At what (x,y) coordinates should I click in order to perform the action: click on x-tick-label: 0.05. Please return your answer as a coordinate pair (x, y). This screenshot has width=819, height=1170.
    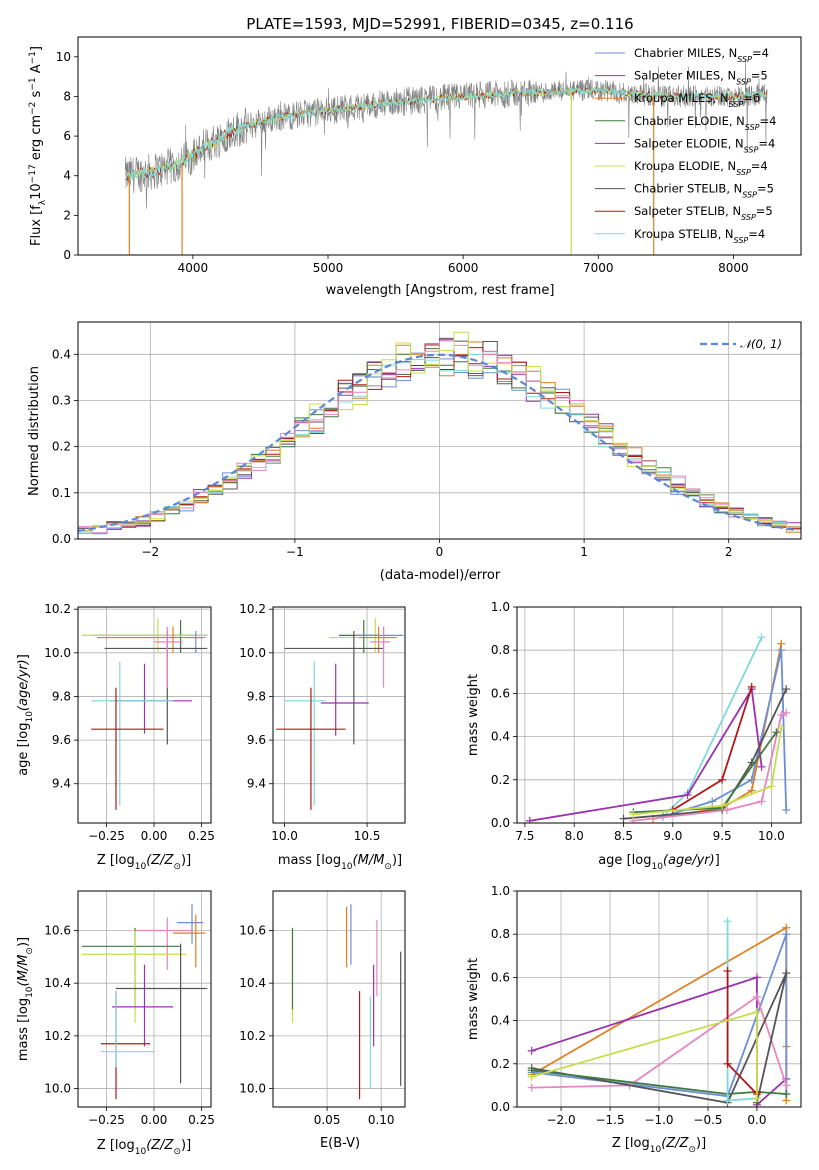
    Looking at the image, I should click on (327, 1120).